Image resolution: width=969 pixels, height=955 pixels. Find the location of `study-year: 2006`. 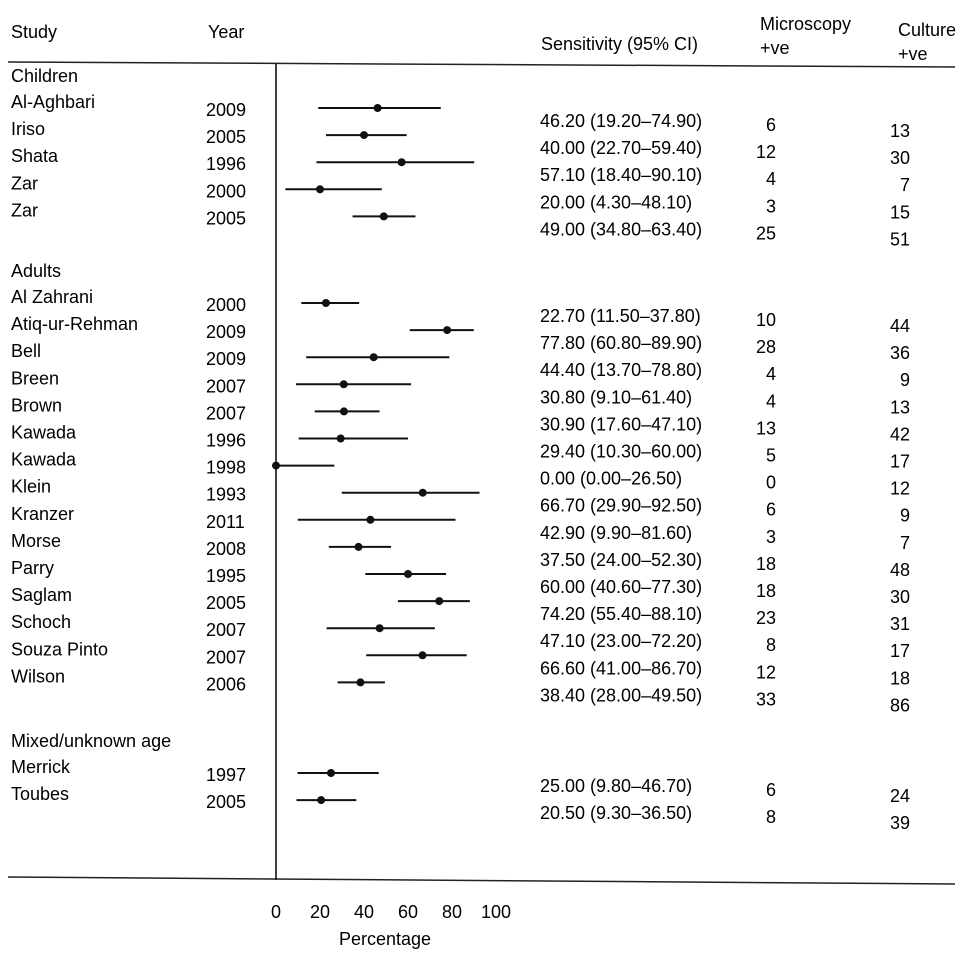

study-year: 2006 is located at coordinates (226, 684).